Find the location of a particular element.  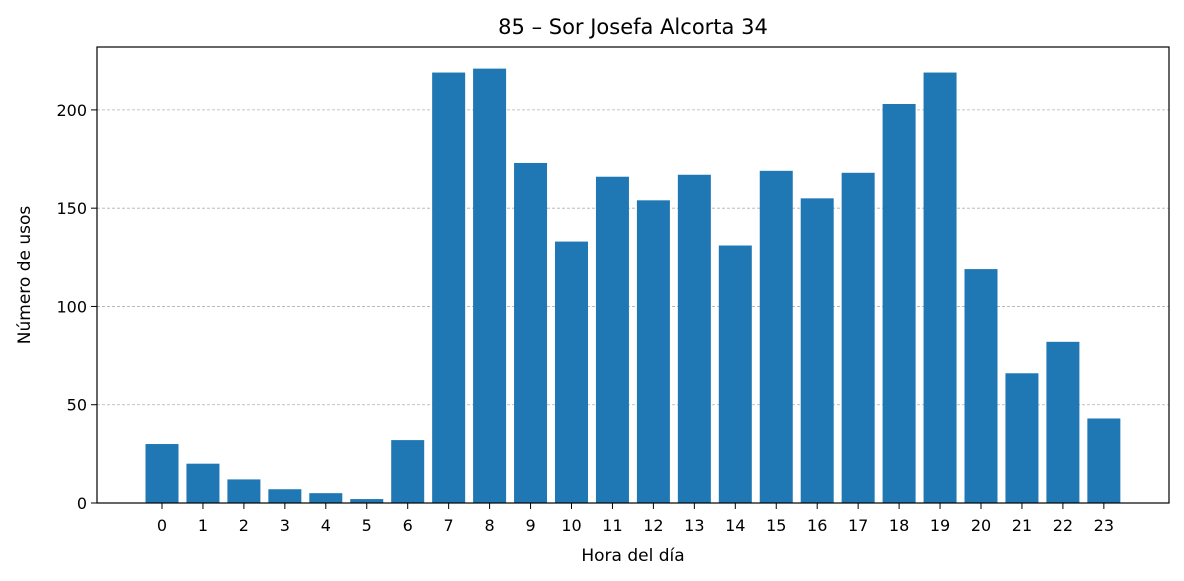

x-tick-label: 16 is located at coordinates (817, 525).